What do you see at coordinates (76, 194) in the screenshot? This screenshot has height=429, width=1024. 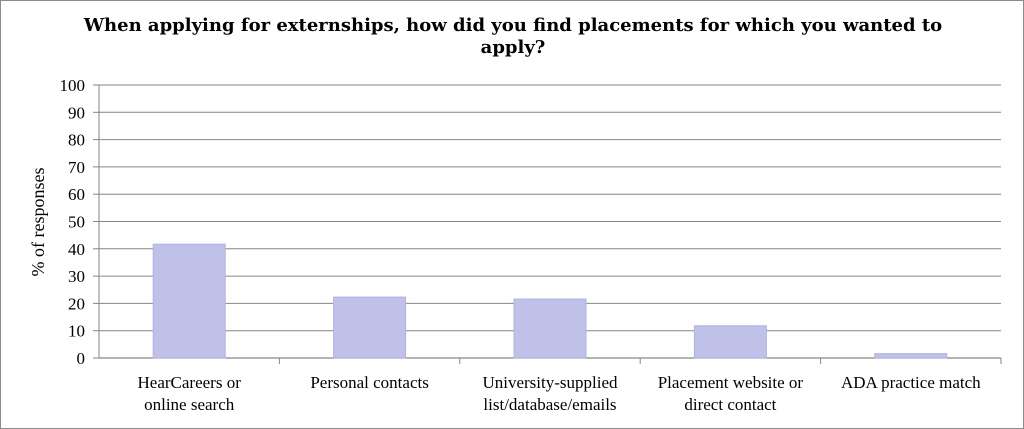 I see `y-tick-label: 60` at bounding box center [76, 194].